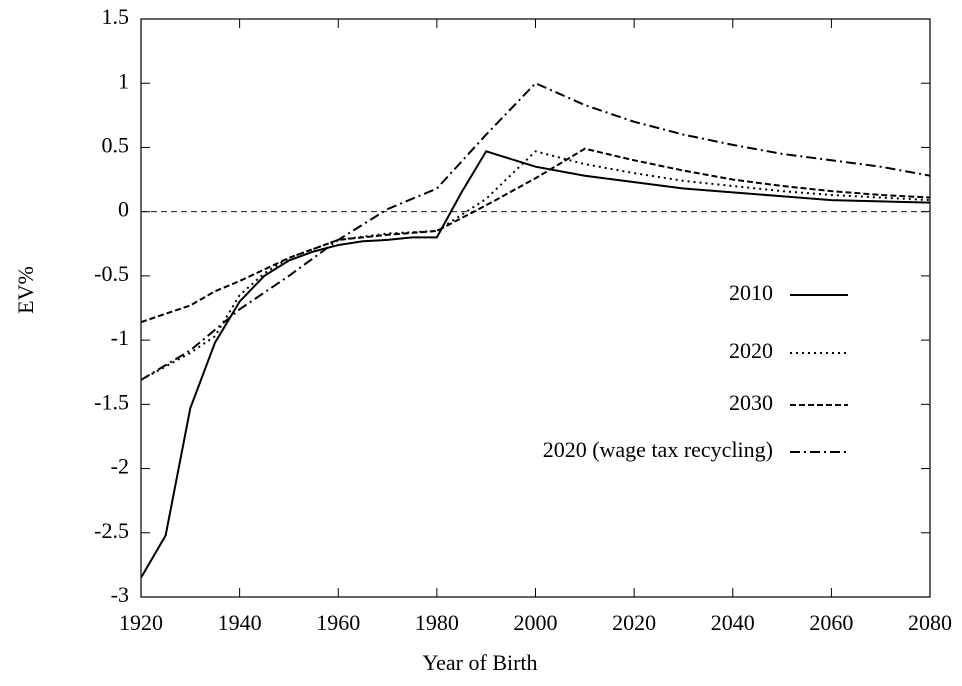  I want to click on y-tick-label: -2, so click(120, 466).